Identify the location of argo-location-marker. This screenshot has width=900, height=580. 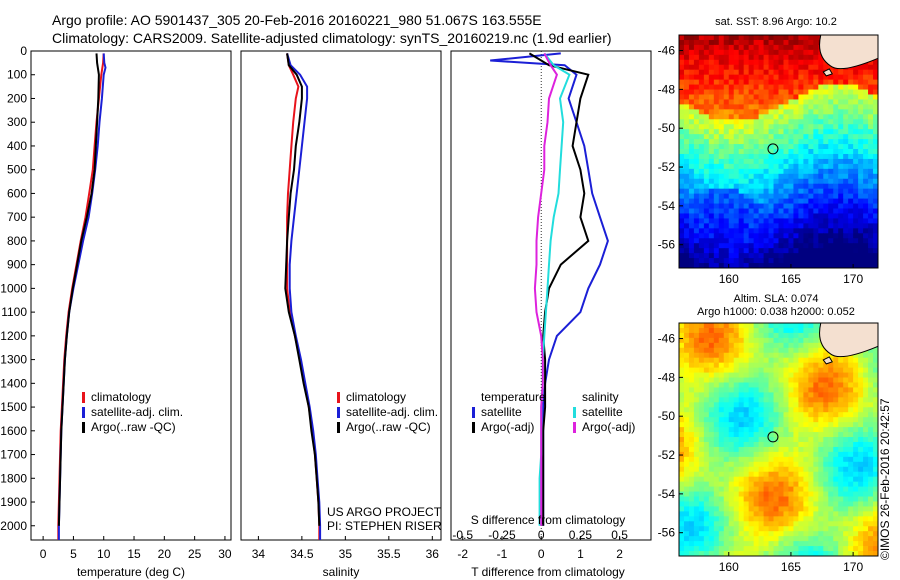
(773, 149).